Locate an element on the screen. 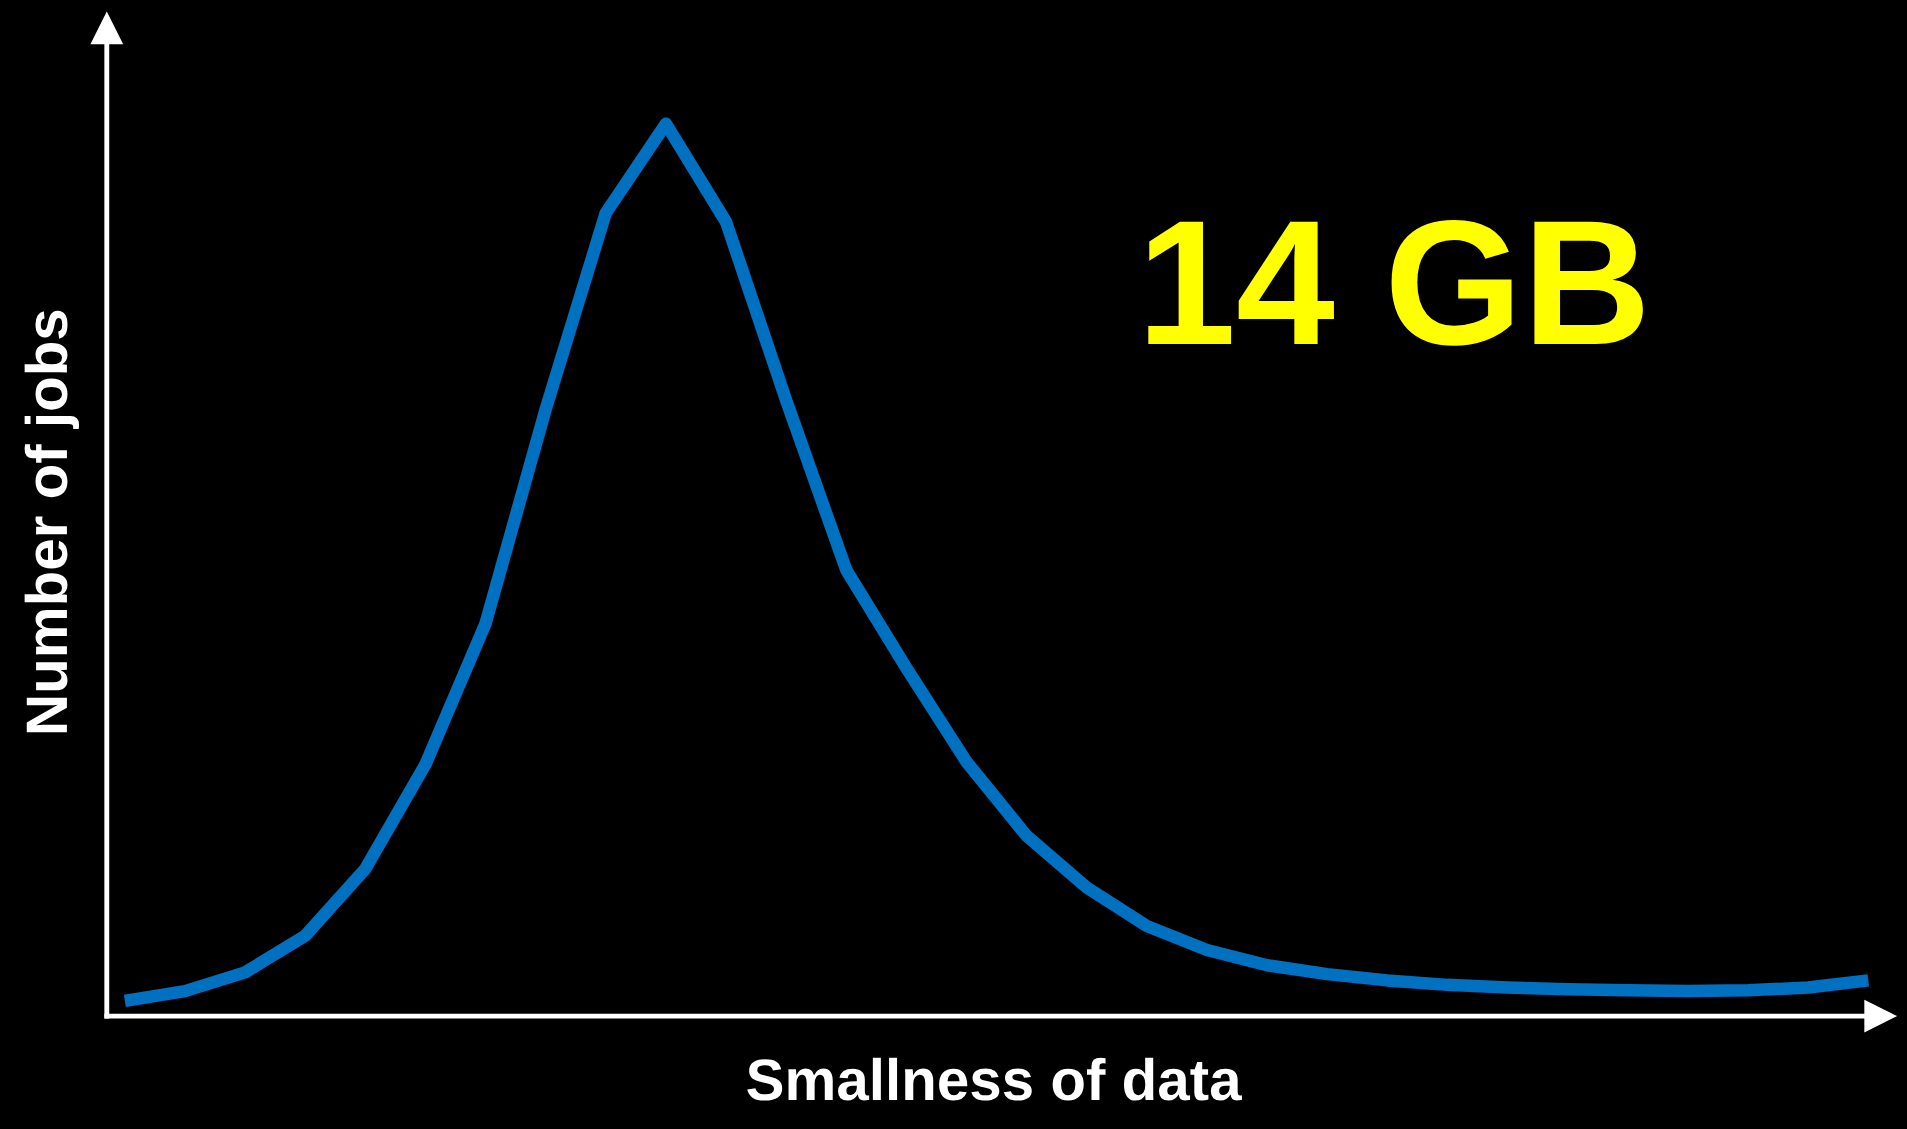 Image resolution: width=1907 pixels, height=1129 pixels. x-axis-title: Smallness of data is located at coordinates (994, 1079).